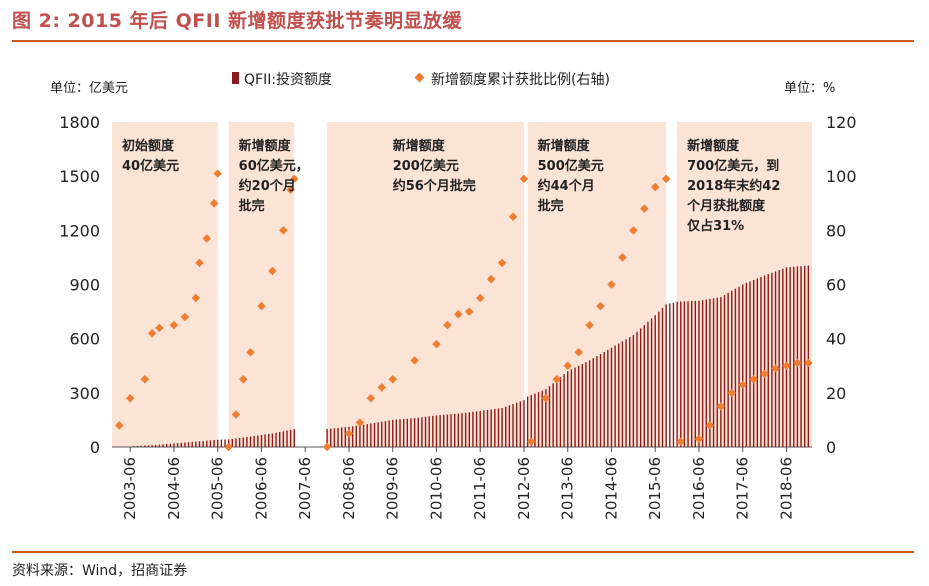 The height and width of the screenshot is (586, 929). I want to click on y-right-tick-label: 0, so click(831, 447).